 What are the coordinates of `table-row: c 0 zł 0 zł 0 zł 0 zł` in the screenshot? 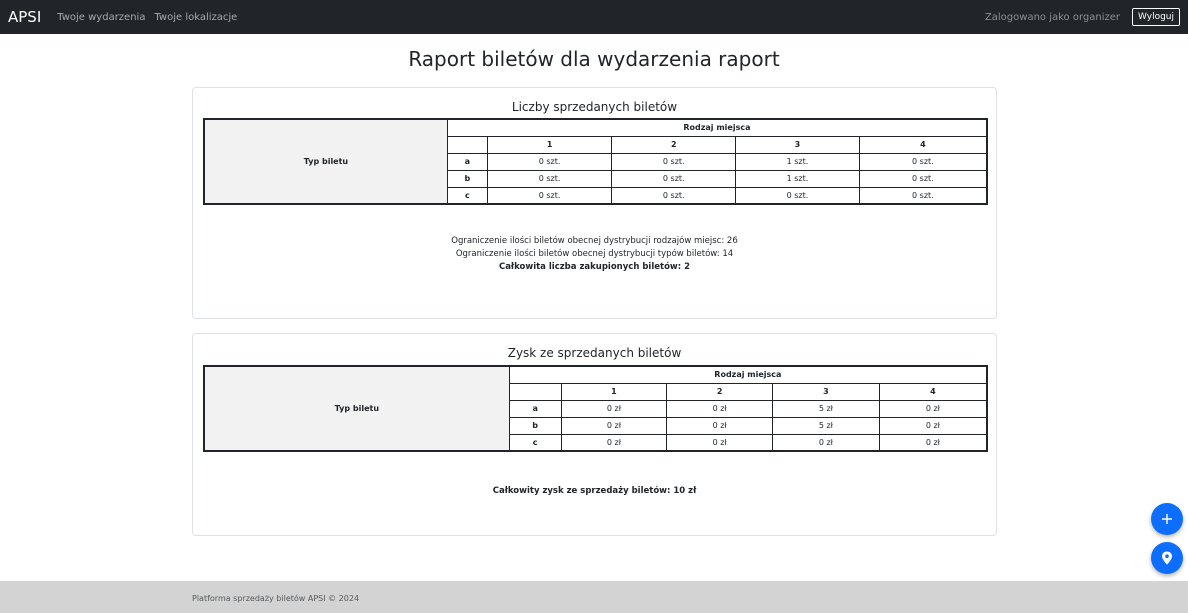 It's located at (596, 442).